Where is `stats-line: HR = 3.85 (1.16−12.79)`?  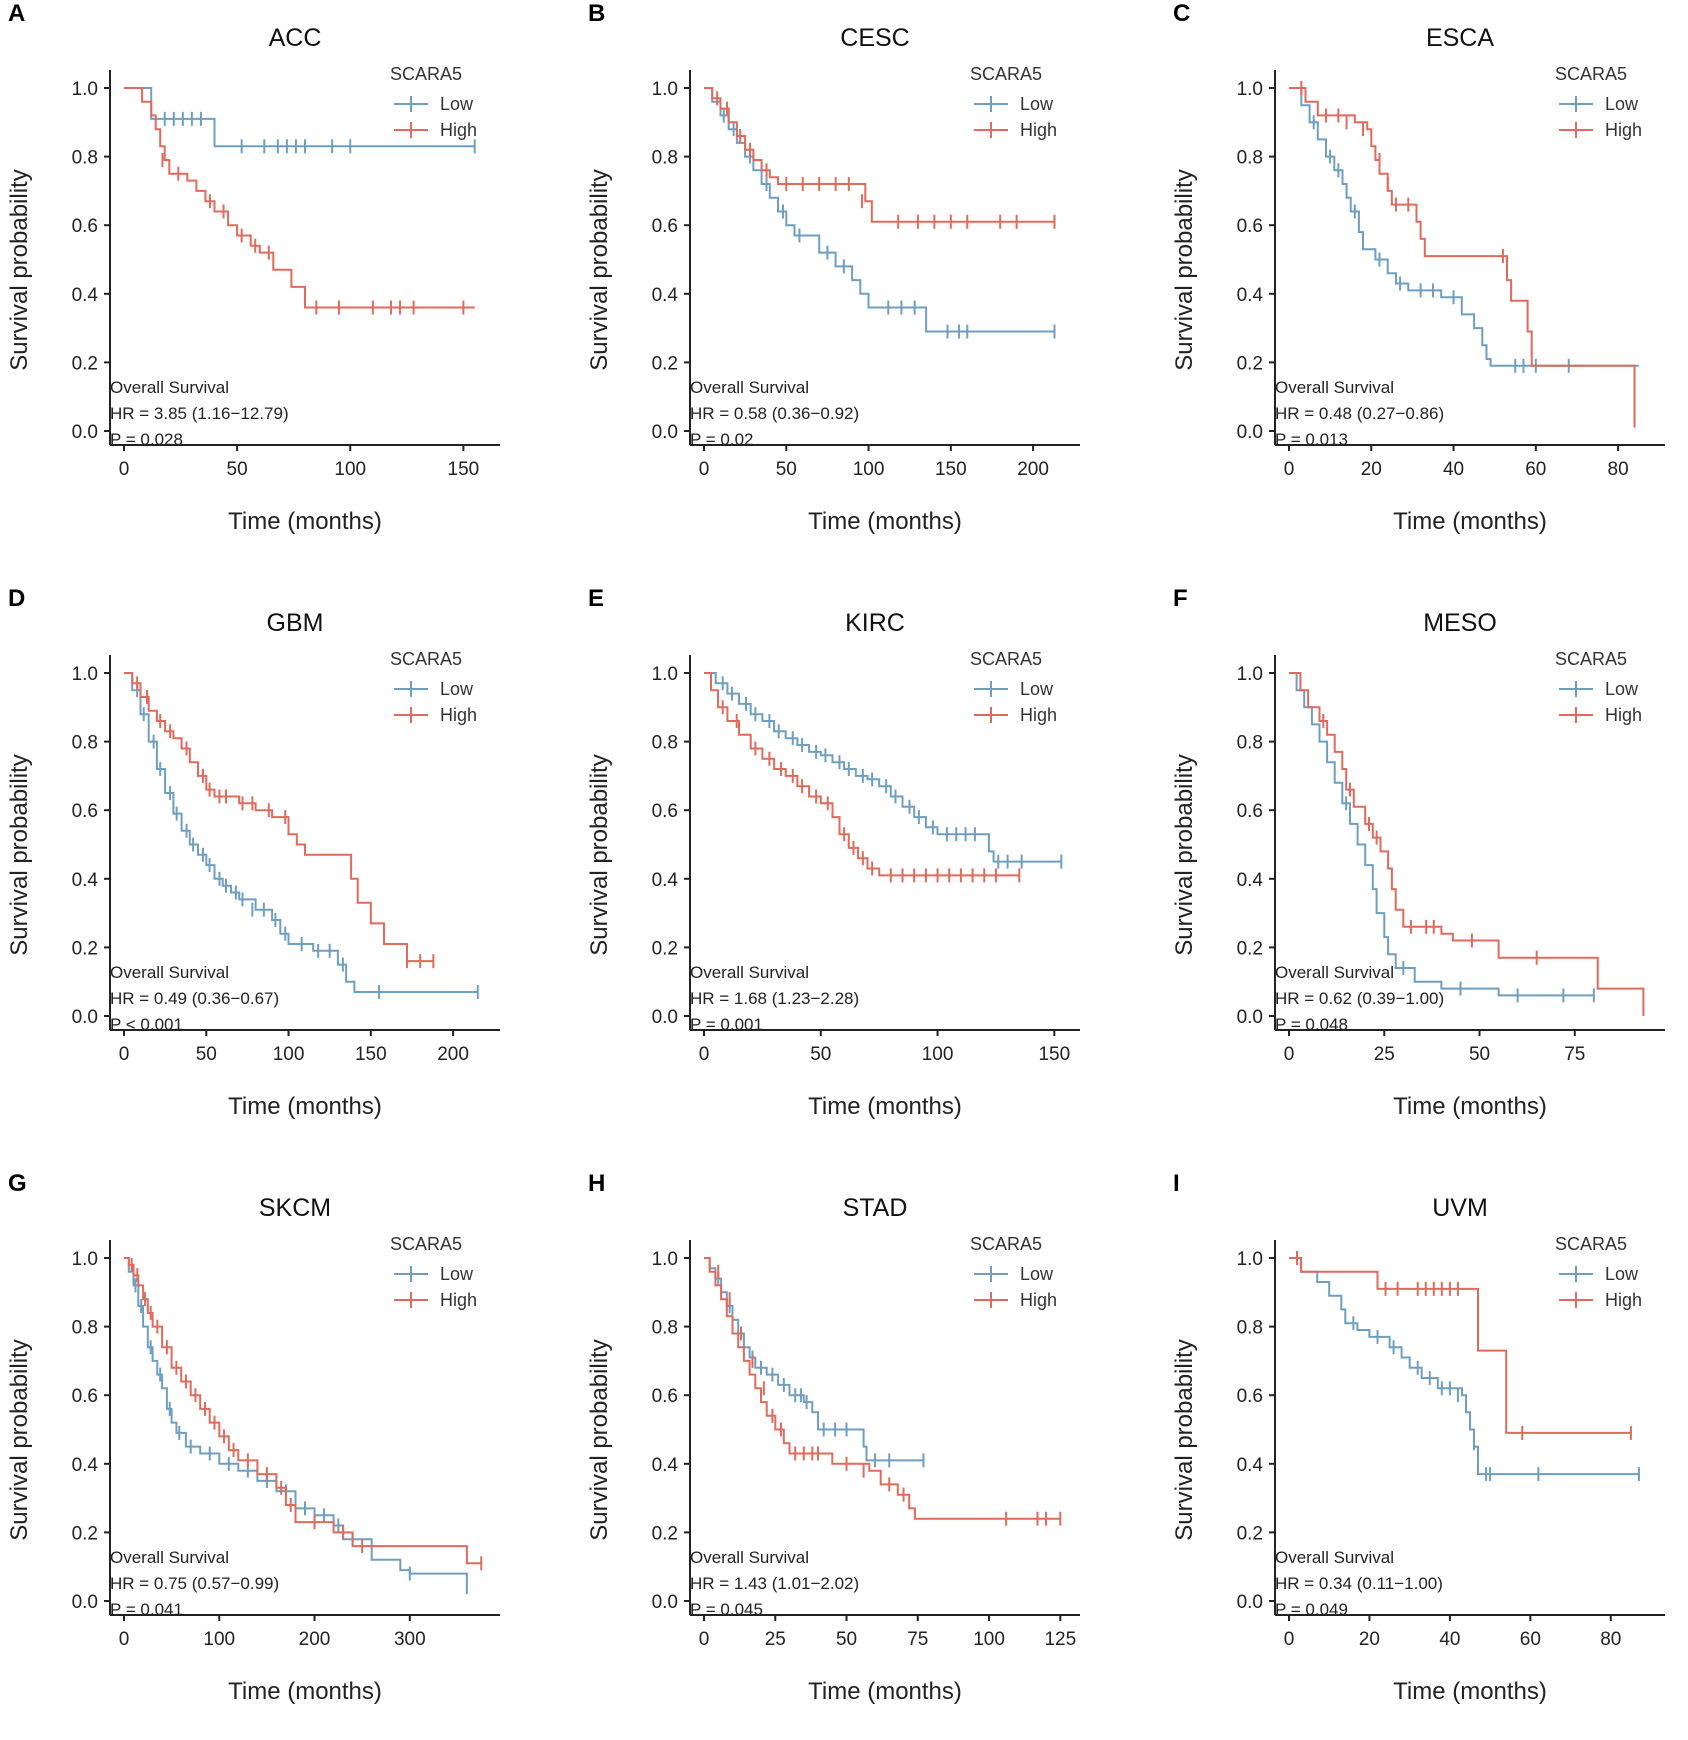 stats-line: HR = 3.85 (1.16−12.79) is located at coordinates (199, 413).